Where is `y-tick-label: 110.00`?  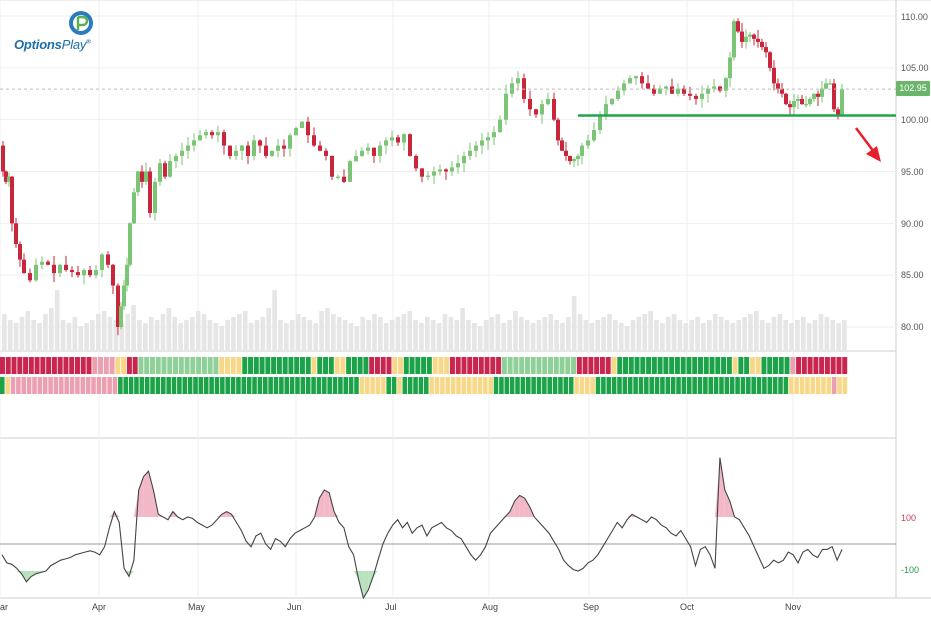 y-tick-label: 110.00 is located at coordinates (914, 17).